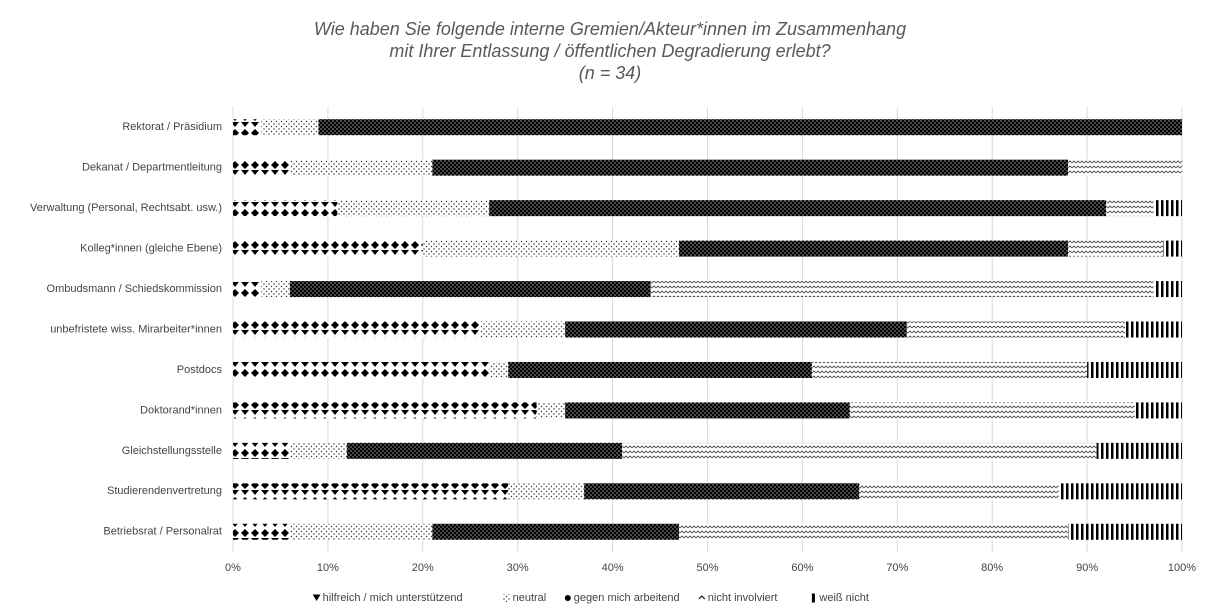 The image size is (1208, 608). Describe the element at coordinates (172, 451) in the screenshot. I see `y-tick-label: Gleichstellungsstelle` at that location.